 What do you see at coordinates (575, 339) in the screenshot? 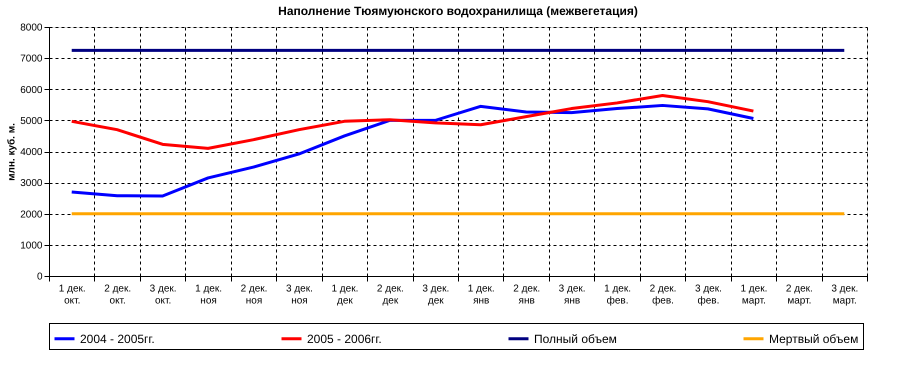
I see `legend-label: Полный объем` at bounding box center [575, 339].